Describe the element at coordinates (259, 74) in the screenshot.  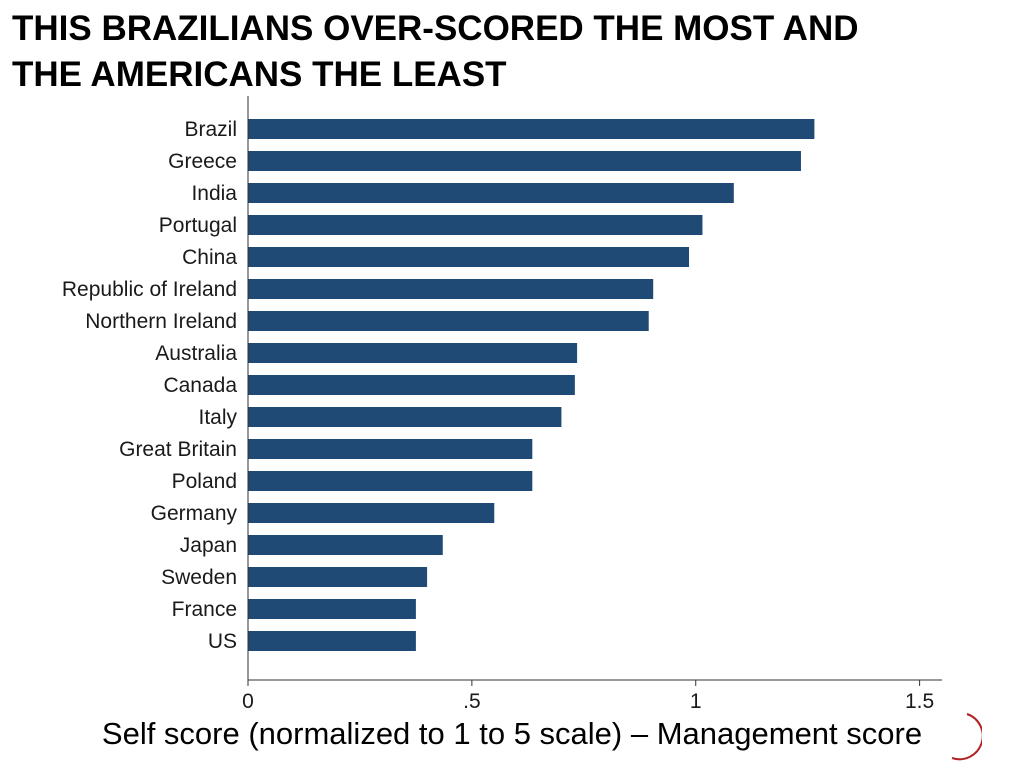
I see `slide-title-line-2: THE AMERICANS THE LEAST` at that location.